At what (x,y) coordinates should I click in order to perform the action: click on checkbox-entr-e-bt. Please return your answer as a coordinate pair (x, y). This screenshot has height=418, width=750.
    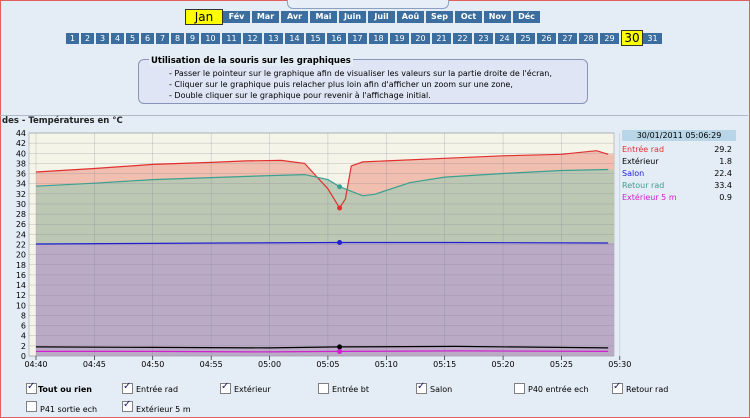
    Looking at the image, I should click on (323, 388).